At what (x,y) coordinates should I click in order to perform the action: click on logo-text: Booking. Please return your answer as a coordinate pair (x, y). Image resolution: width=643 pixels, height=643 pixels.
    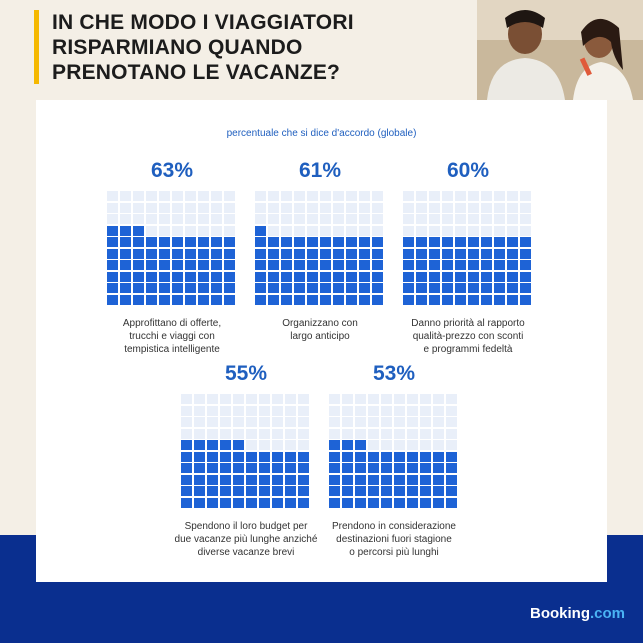
    Looking at the image, I should click on (559, 613).